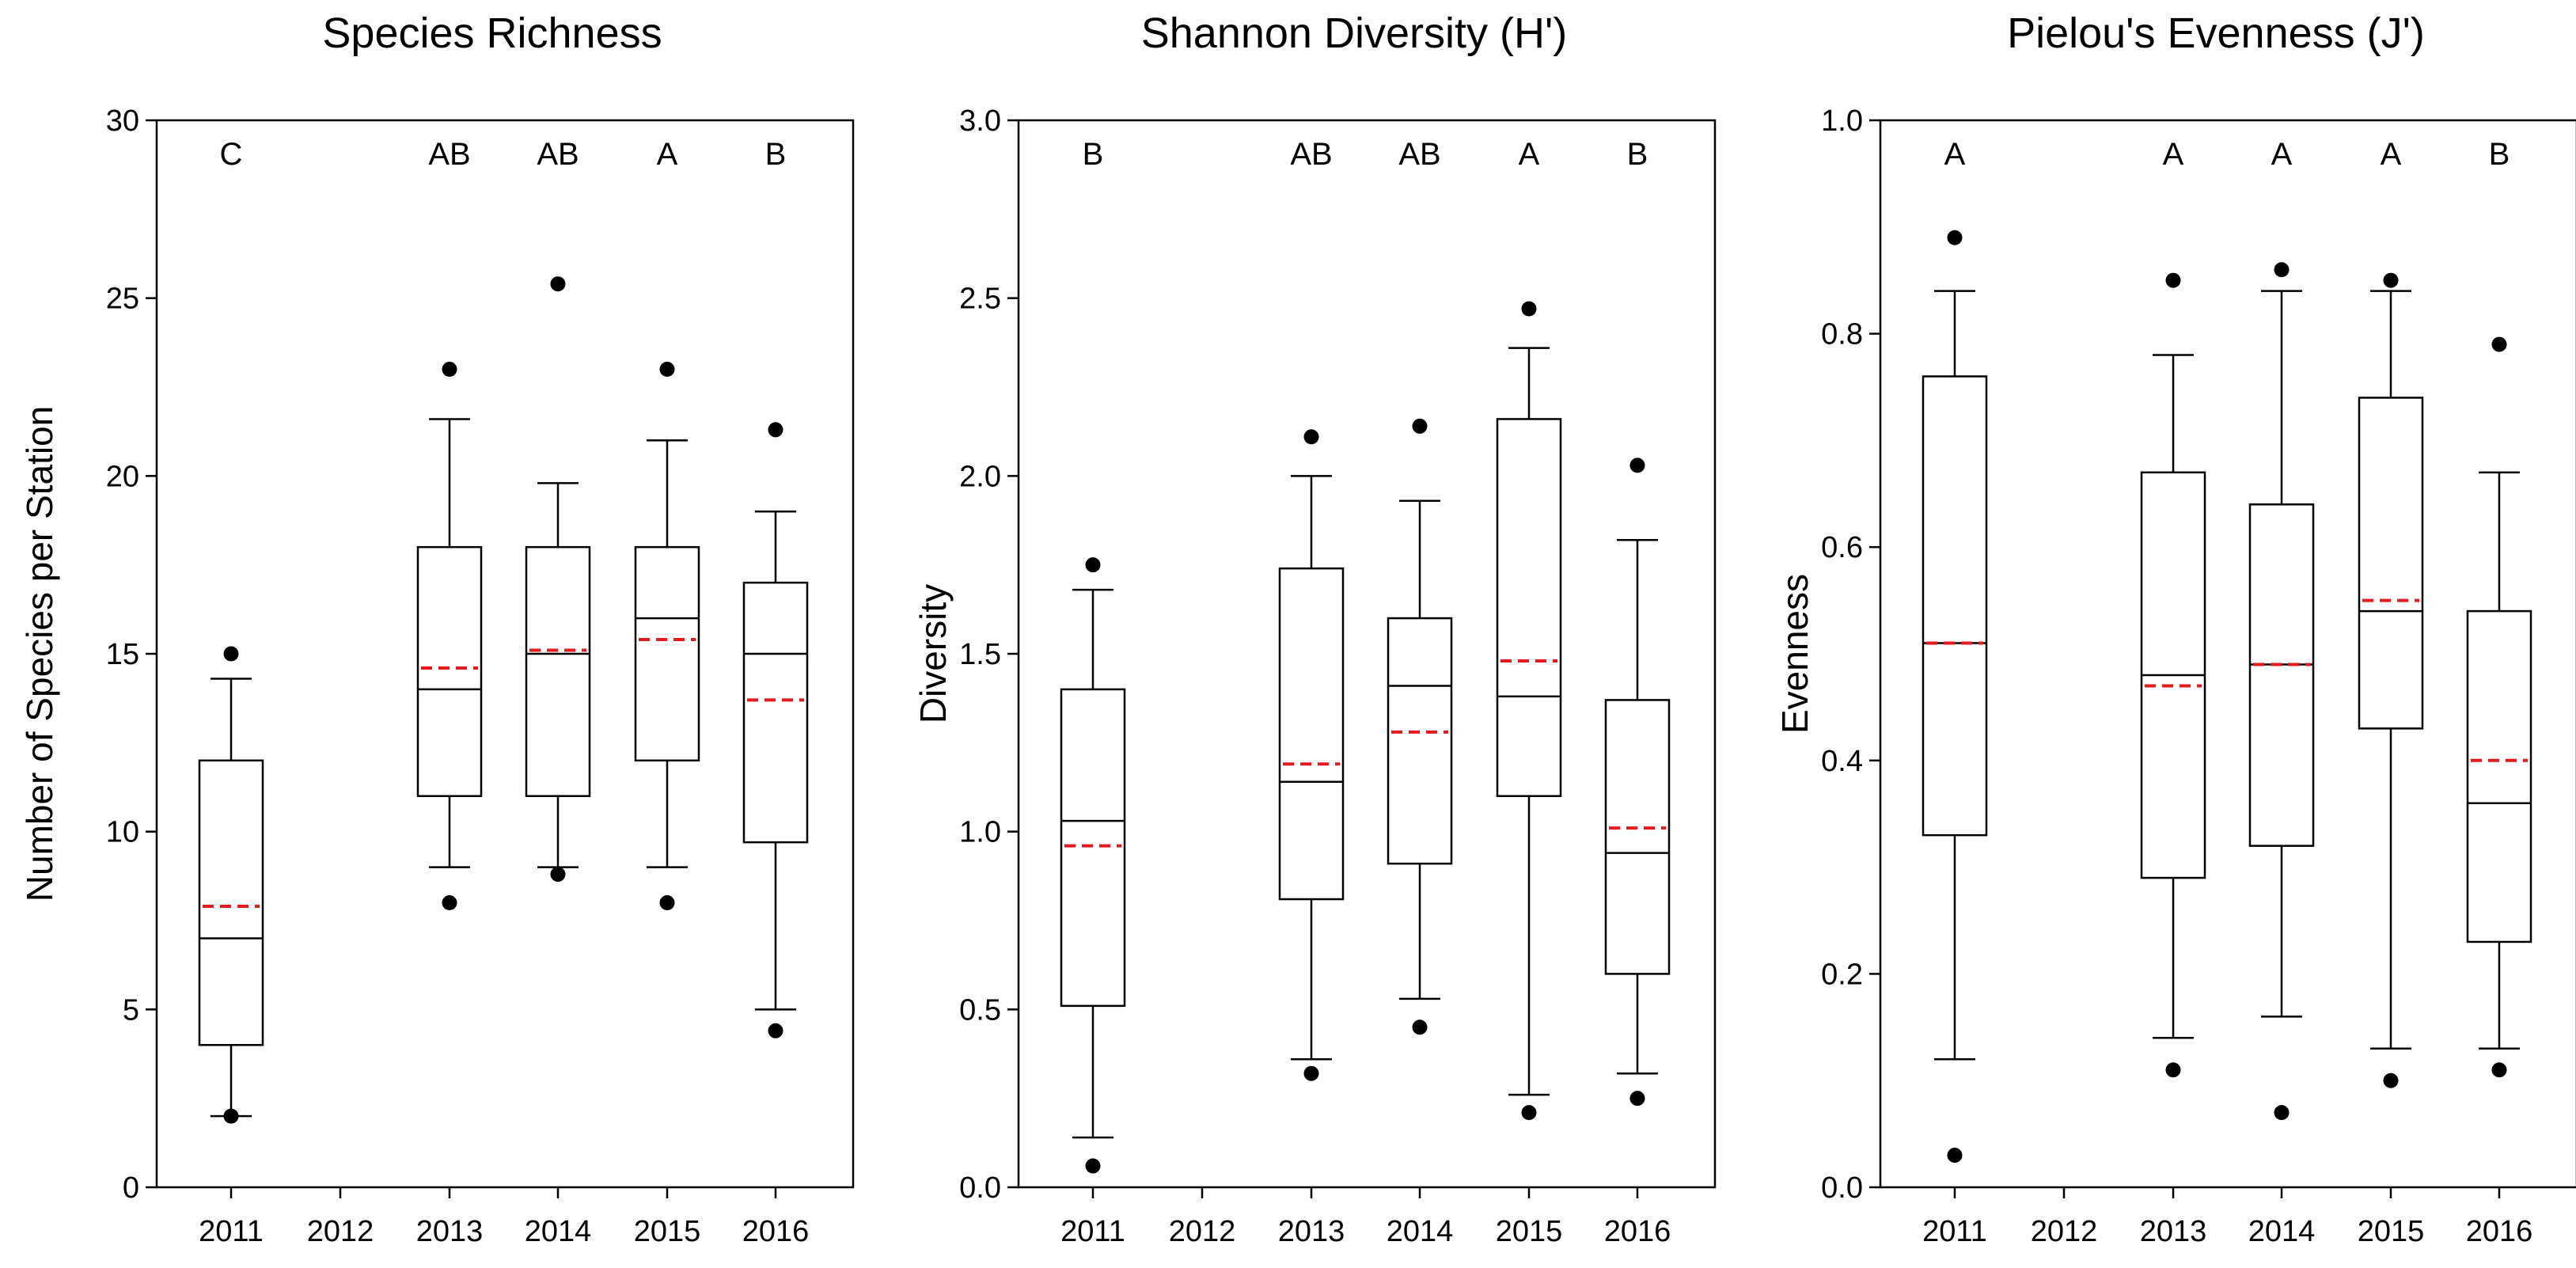 The height and width of the screenshot is (1268, 2576). What do you see at coordinates (131, 1188) in the screenshot?
I see `y-tick-label: 0` at bounding box center [131, 1188].